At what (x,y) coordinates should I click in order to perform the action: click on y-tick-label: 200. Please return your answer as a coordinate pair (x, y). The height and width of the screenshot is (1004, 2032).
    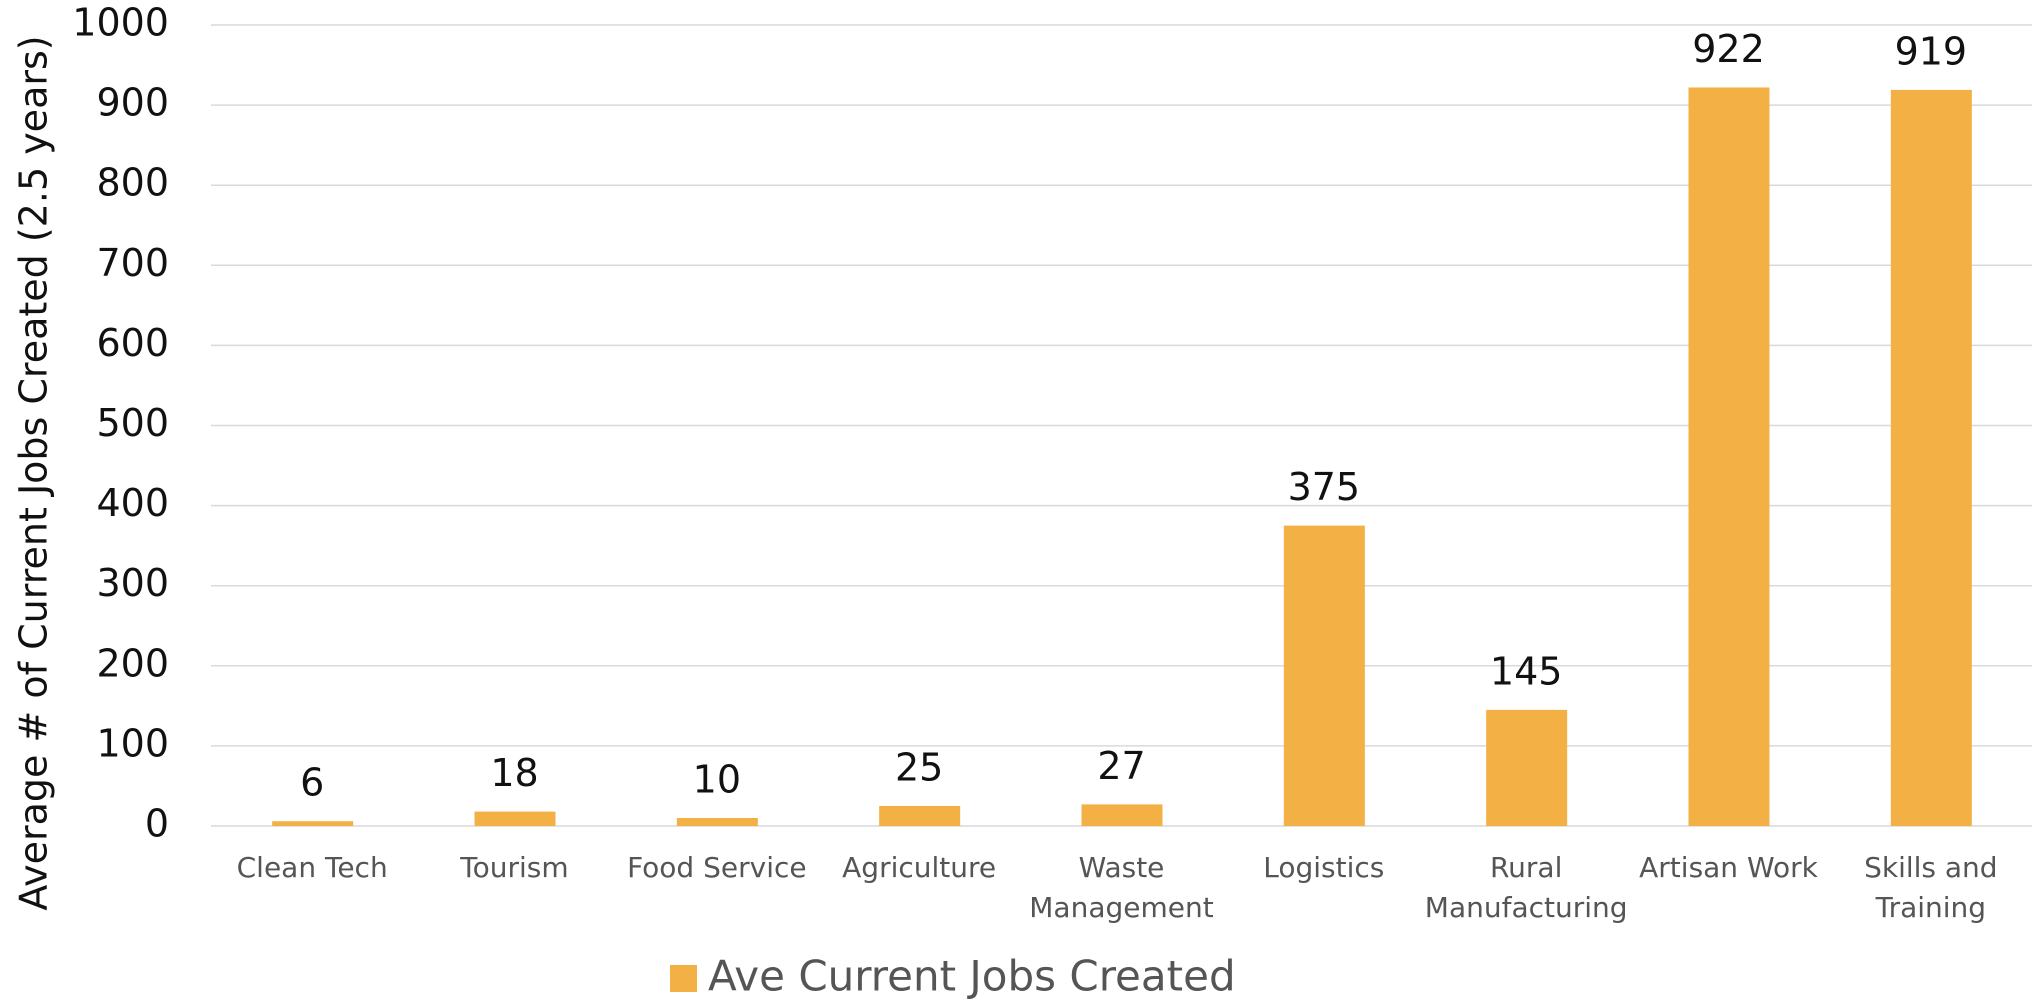
    Looking at the image, I should click on (132, 663).